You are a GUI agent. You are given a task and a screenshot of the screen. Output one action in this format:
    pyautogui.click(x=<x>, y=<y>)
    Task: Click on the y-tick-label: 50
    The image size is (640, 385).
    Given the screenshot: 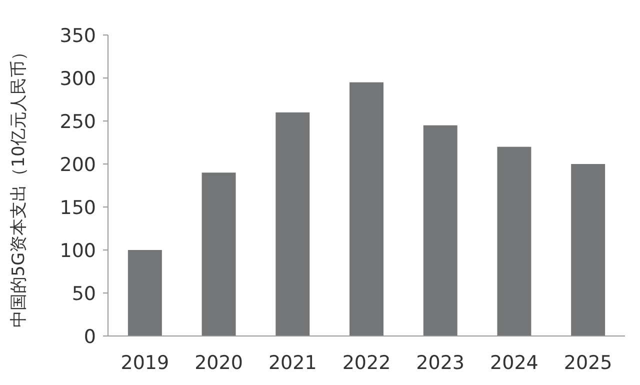 What is the action you would take?
    pyautogui.click(x=84, y=294)
    